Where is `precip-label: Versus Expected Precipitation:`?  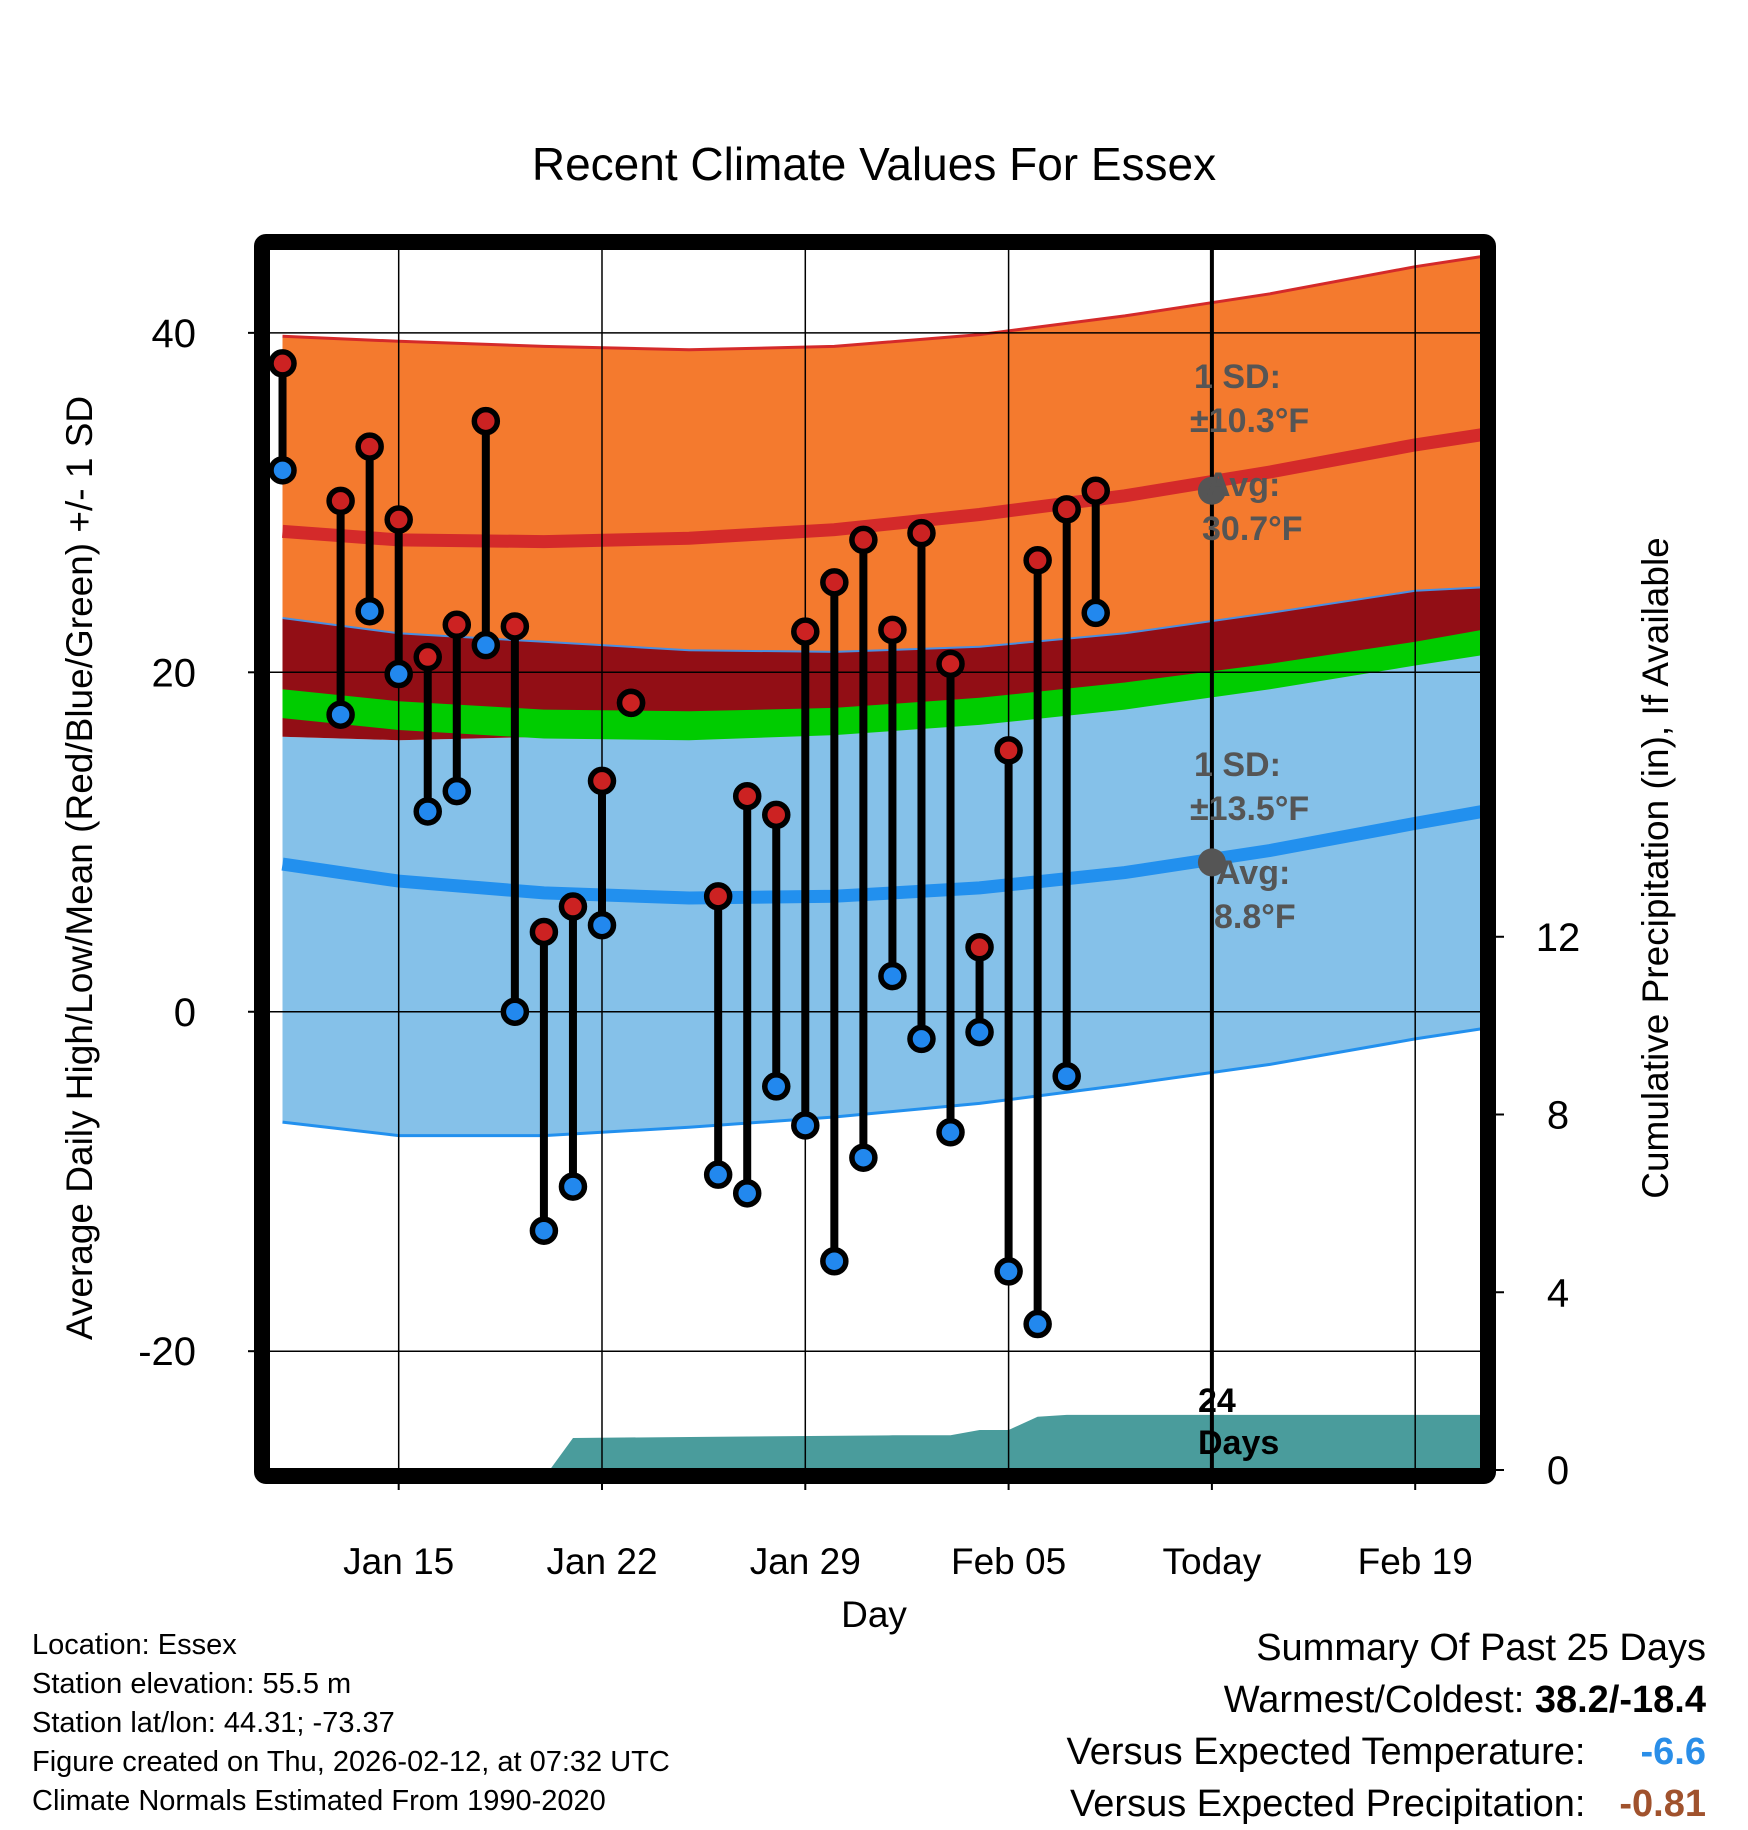 precip-label: Versus Expected Precipitation: is located at coordinates (1328, 1804).